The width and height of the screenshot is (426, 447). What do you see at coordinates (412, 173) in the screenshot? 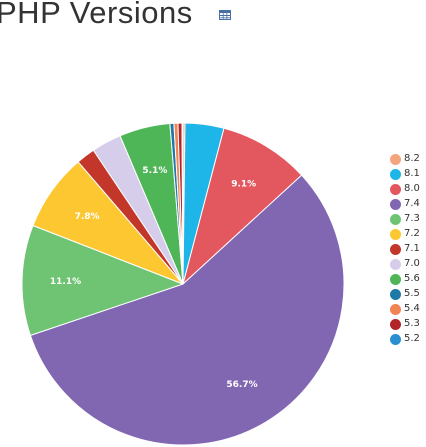
I see `legend-label: 8.1` at bounding box center [412, 173].